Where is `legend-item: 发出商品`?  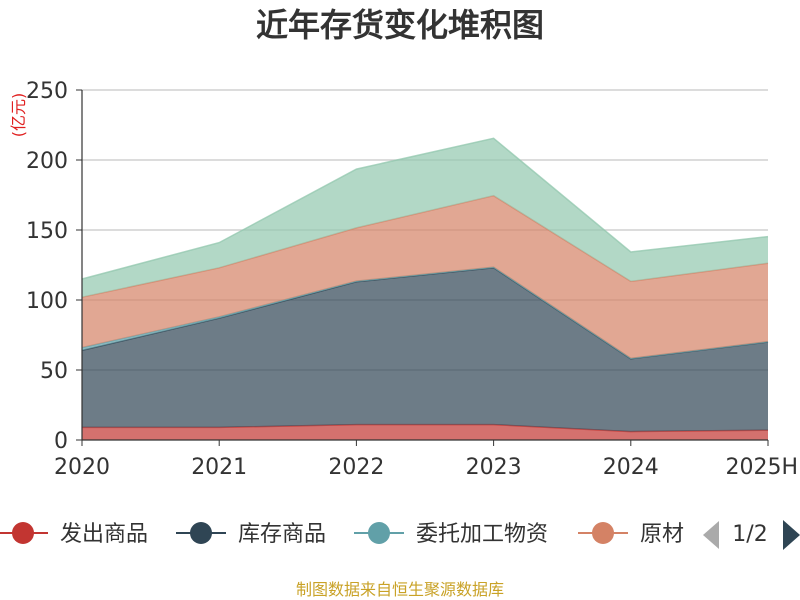
legend-item: 发出商品 is located at coordinates (74, 534).